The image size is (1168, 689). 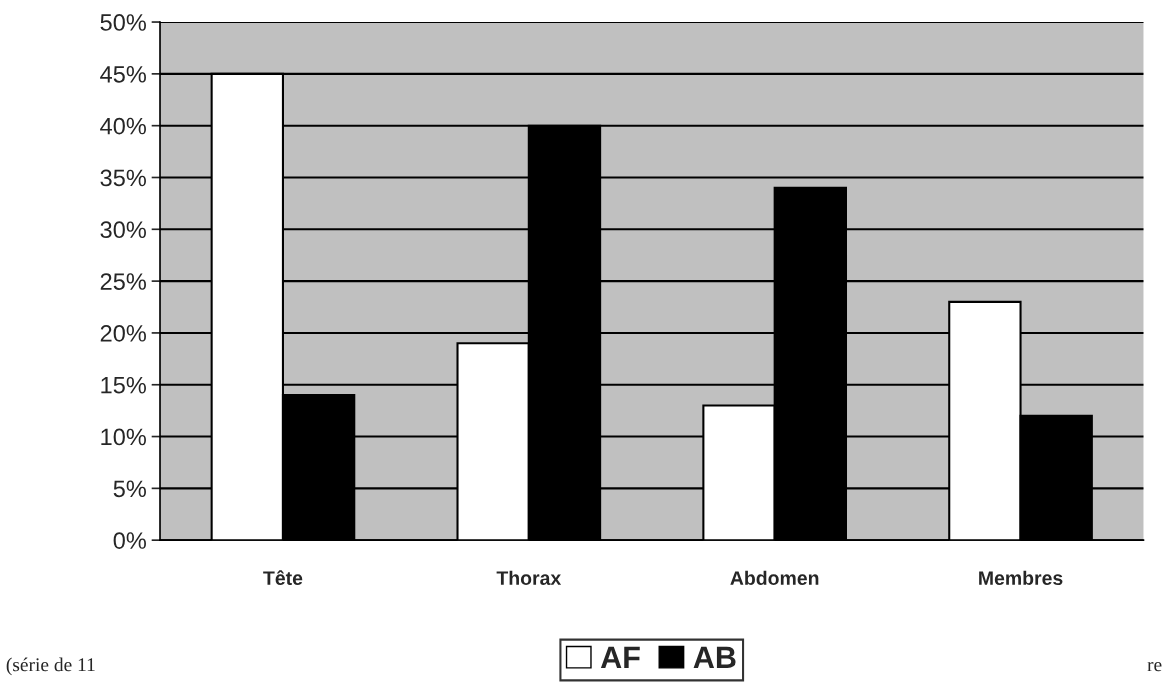 What do you see at coordinates (714, 657) in the screenshot?
I see `legend-label: AB` at bounding box center [714, 657].